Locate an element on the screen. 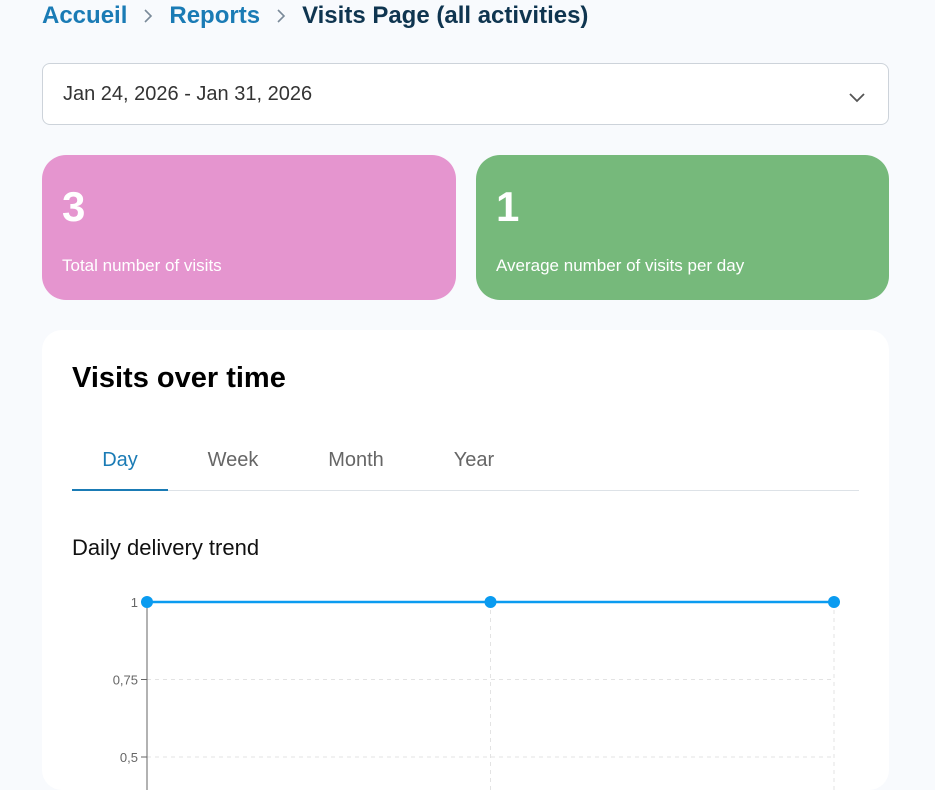 The width and height of the screenshot is (935, 790). average-visits-value: 1 is located at coordinates (508, 206).